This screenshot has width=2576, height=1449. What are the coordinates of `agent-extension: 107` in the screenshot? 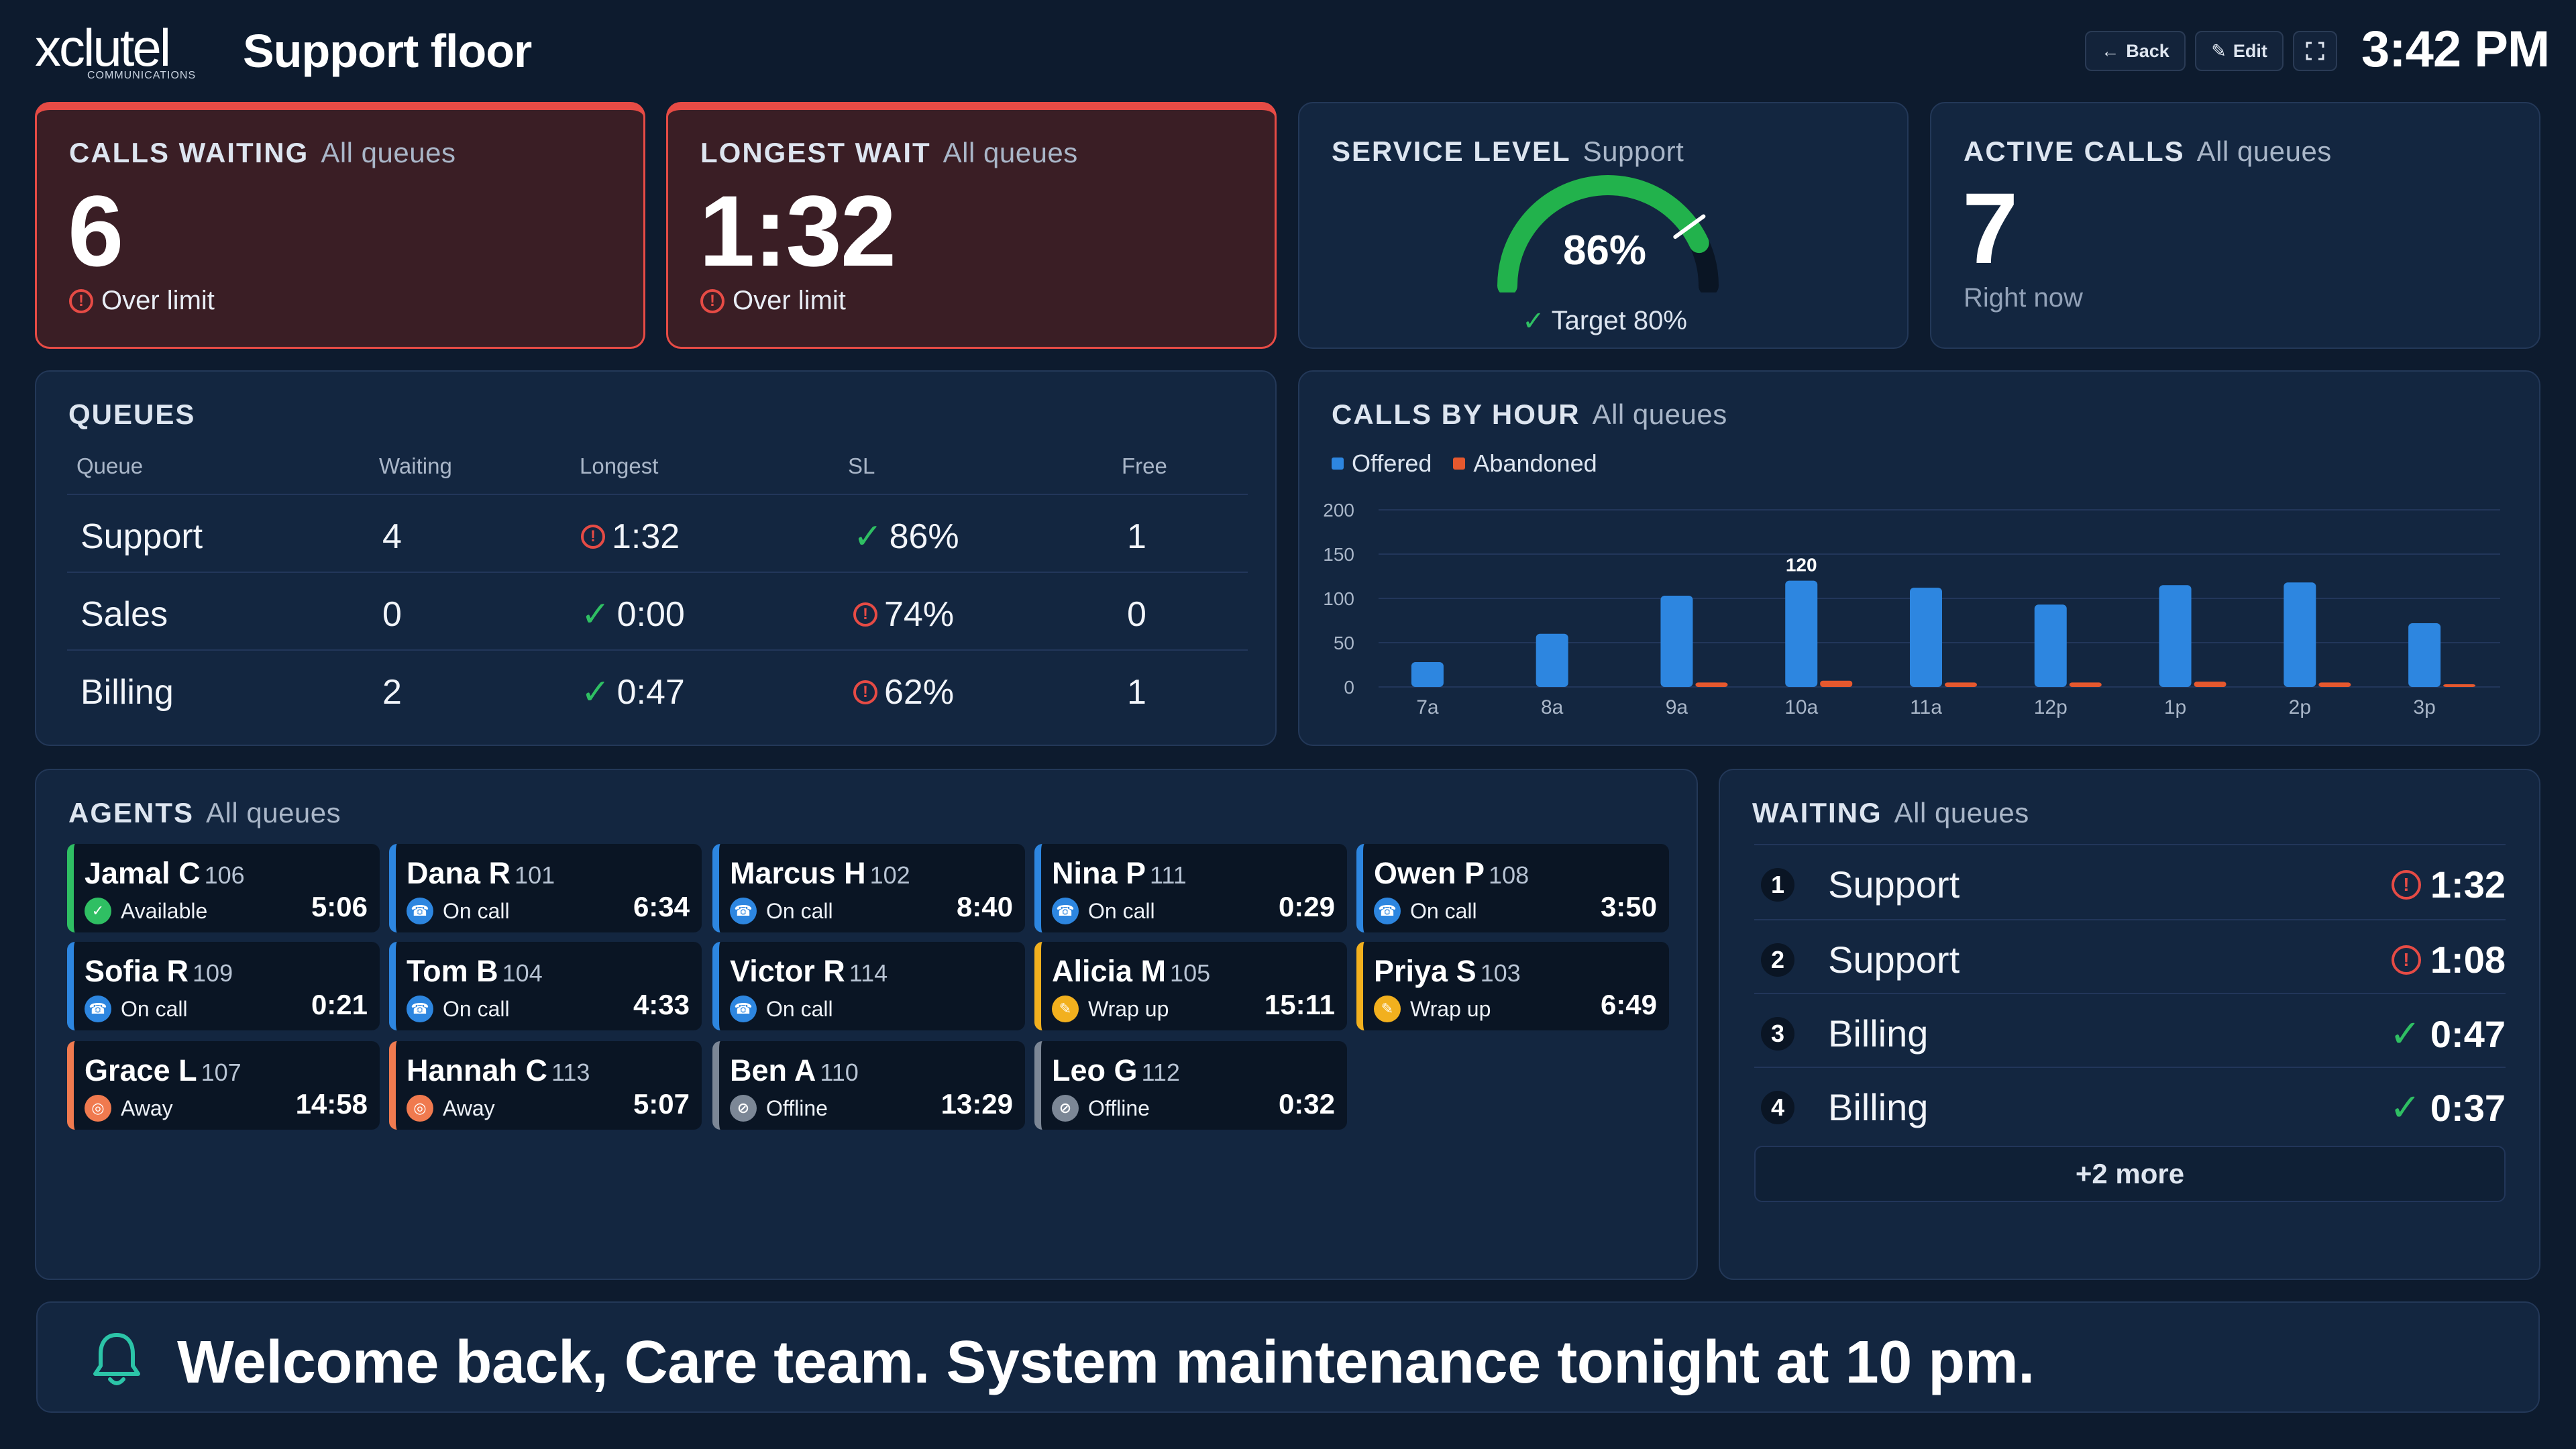 It's located at (221, 1072).